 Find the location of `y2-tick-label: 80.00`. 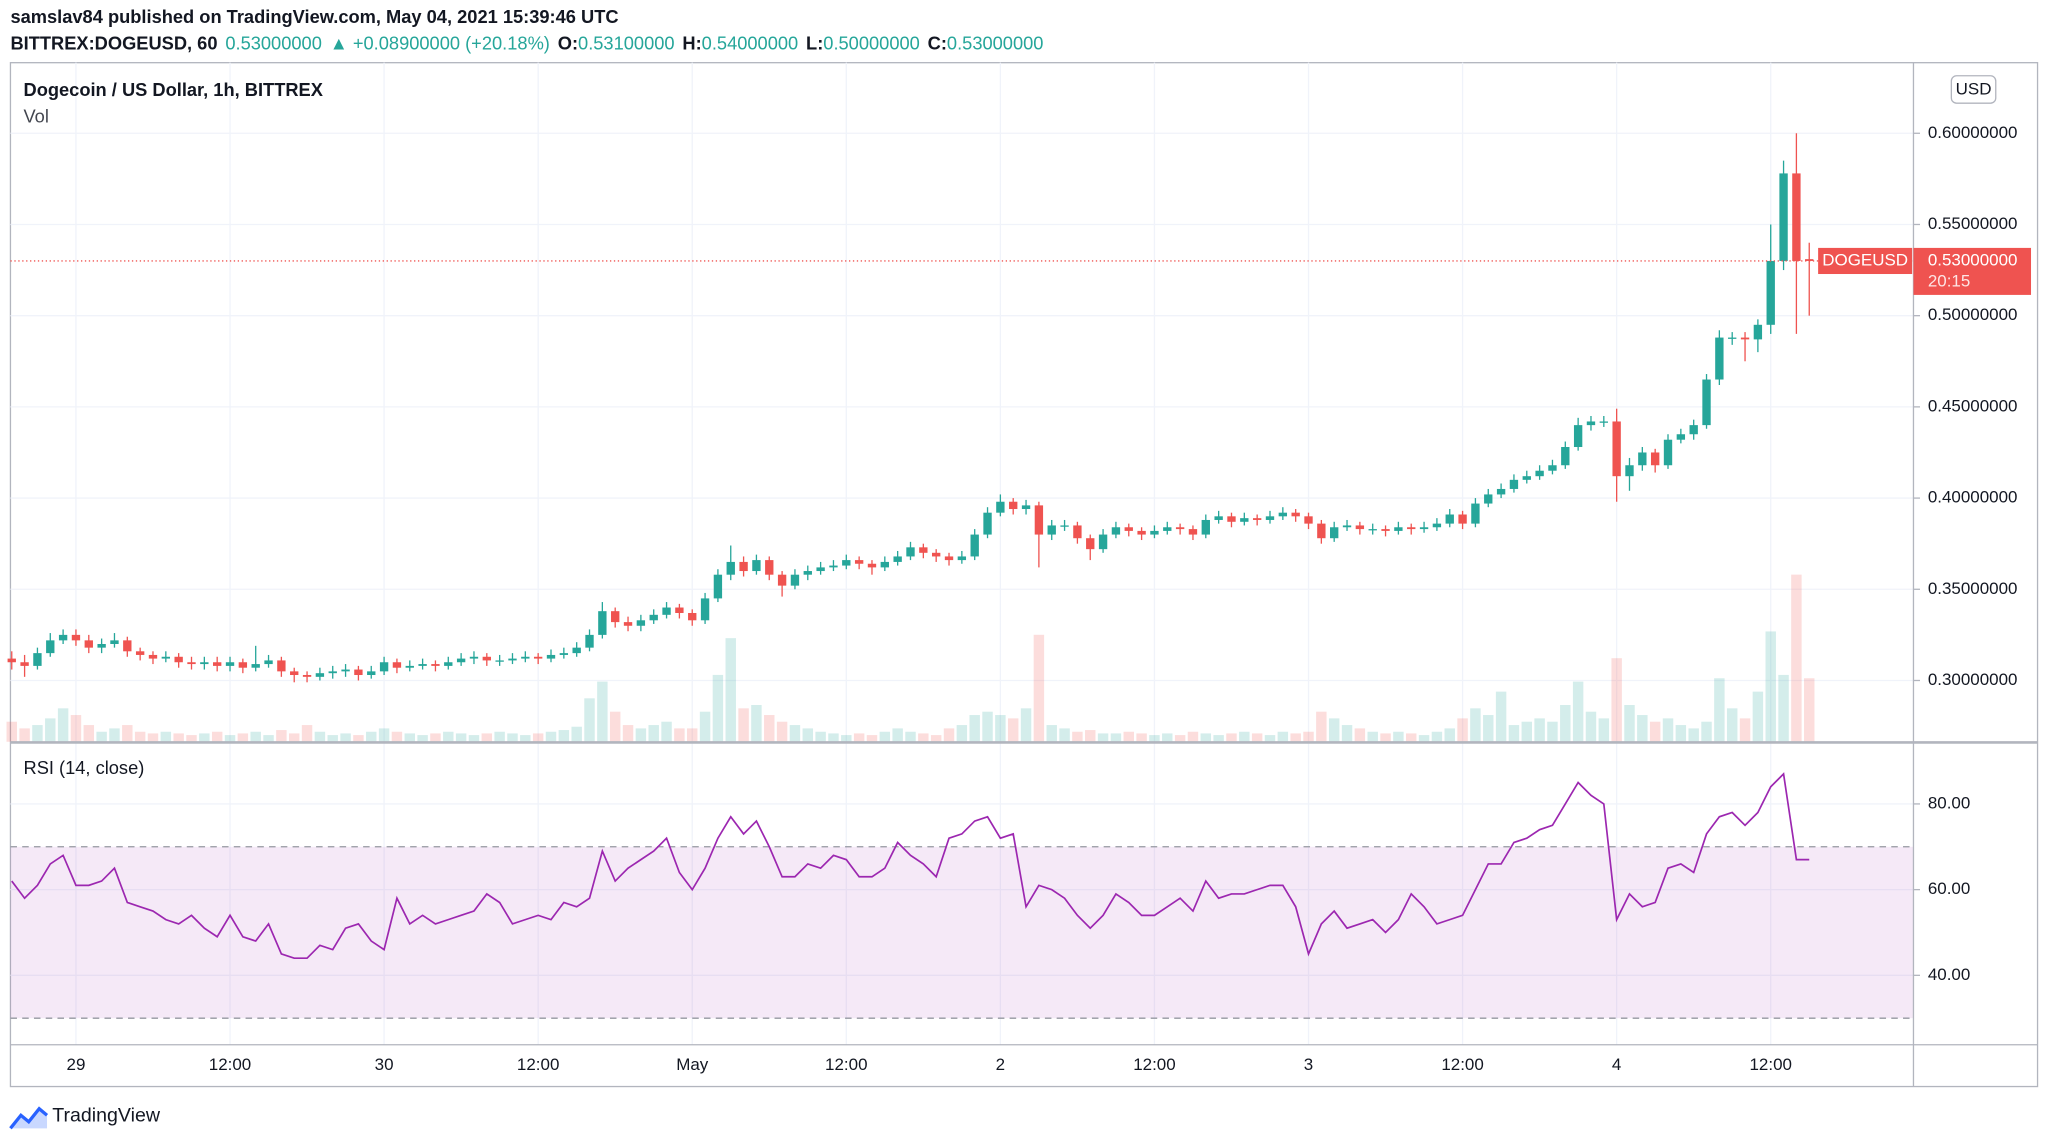

y2-tick-label: 80.00 is located at coordinates (1949, 802).